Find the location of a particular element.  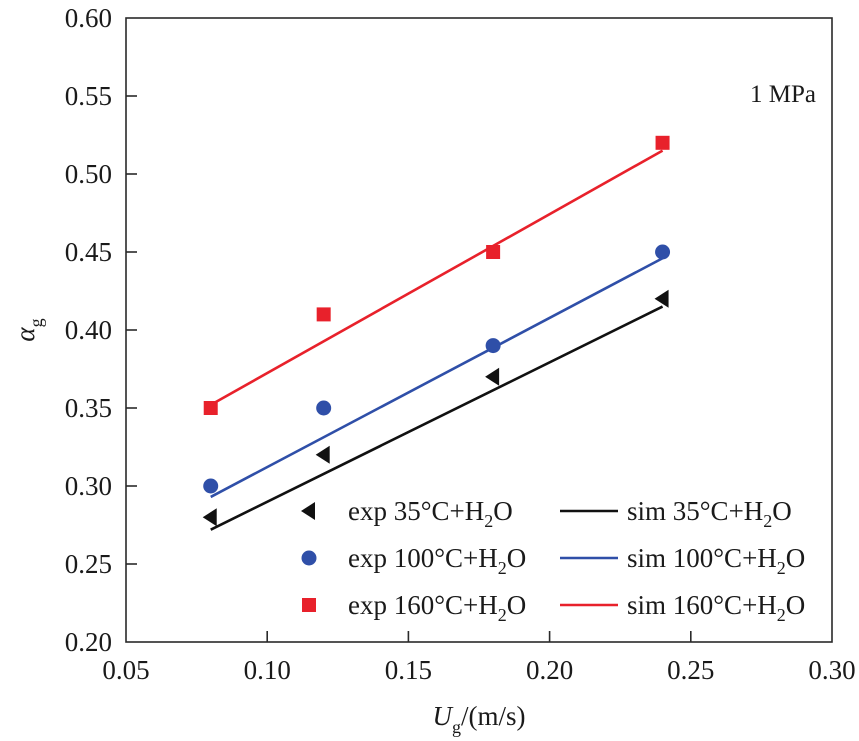

legend-marker-exp-100c is located at coordinates (309, 558).